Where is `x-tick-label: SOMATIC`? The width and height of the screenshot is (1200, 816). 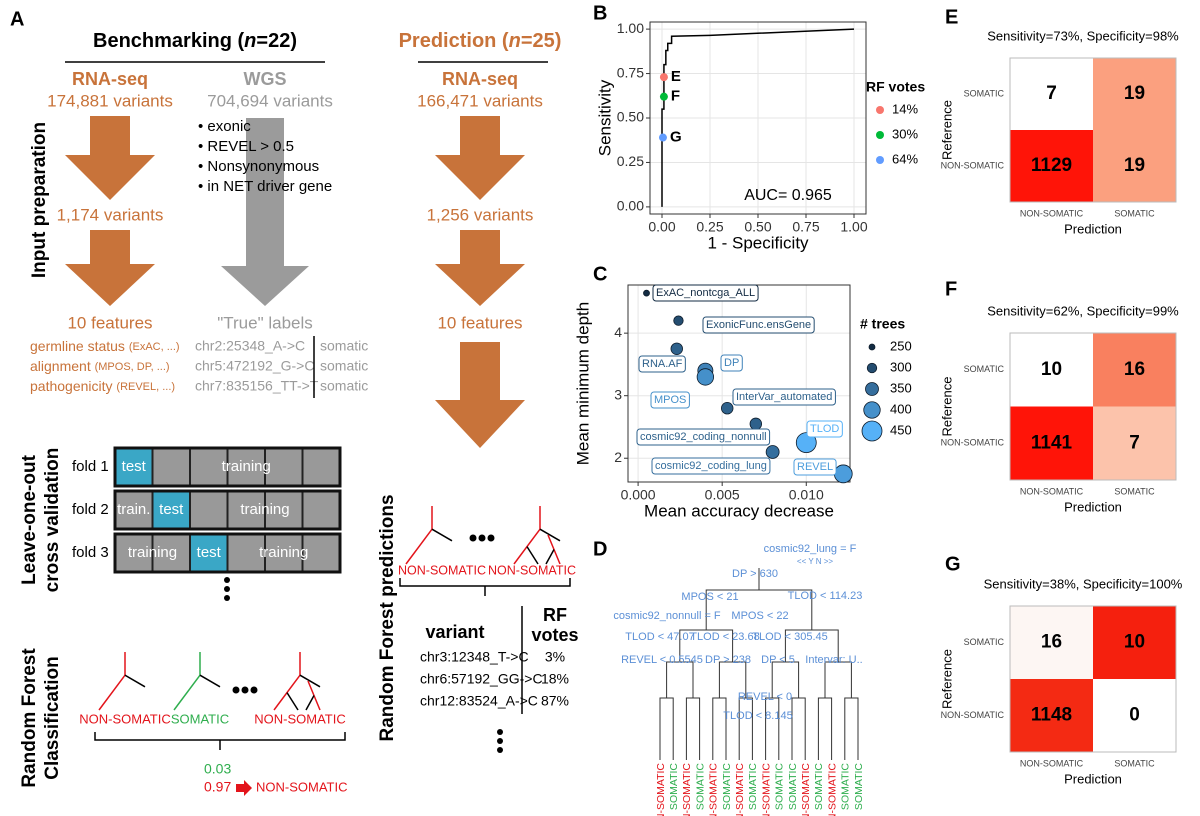 x-tick-label: SOMATIC is located at coordinates (1134, 213).